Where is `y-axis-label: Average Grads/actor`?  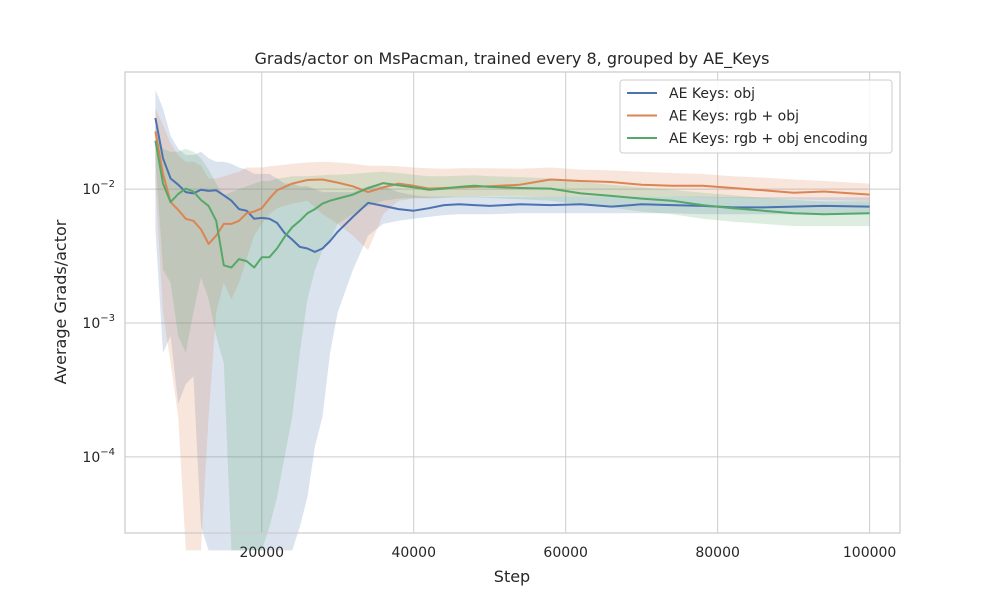 y-axis-label: Average Grads/actor is located at coordinates (60, 301).